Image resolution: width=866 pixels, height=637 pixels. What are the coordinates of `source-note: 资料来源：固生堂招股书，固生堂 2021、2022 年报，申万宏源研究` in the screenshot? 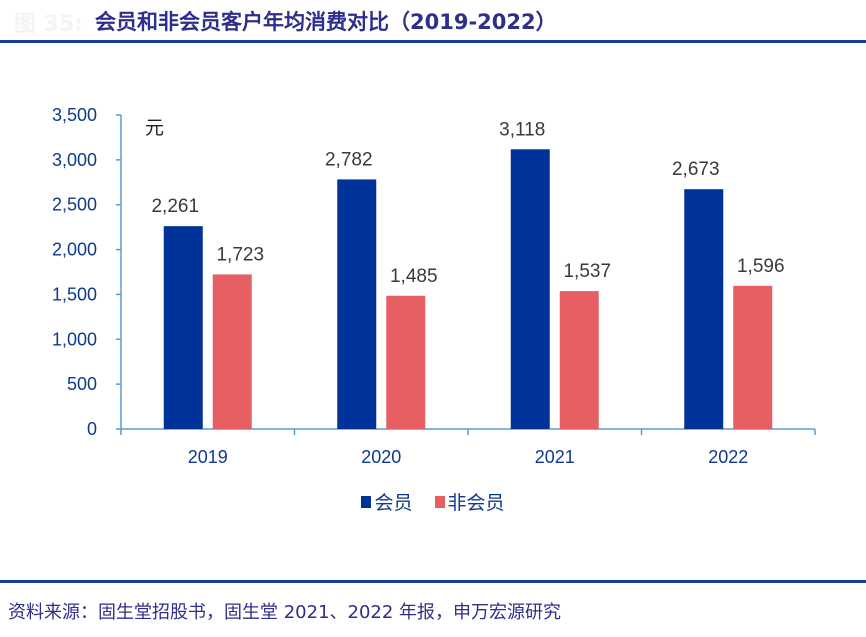 It's located at (285, 612).